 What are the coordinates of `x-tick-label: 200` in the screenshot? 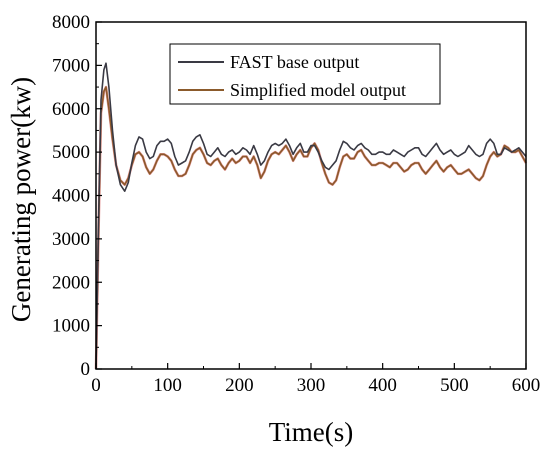 It's located at (239, 385).